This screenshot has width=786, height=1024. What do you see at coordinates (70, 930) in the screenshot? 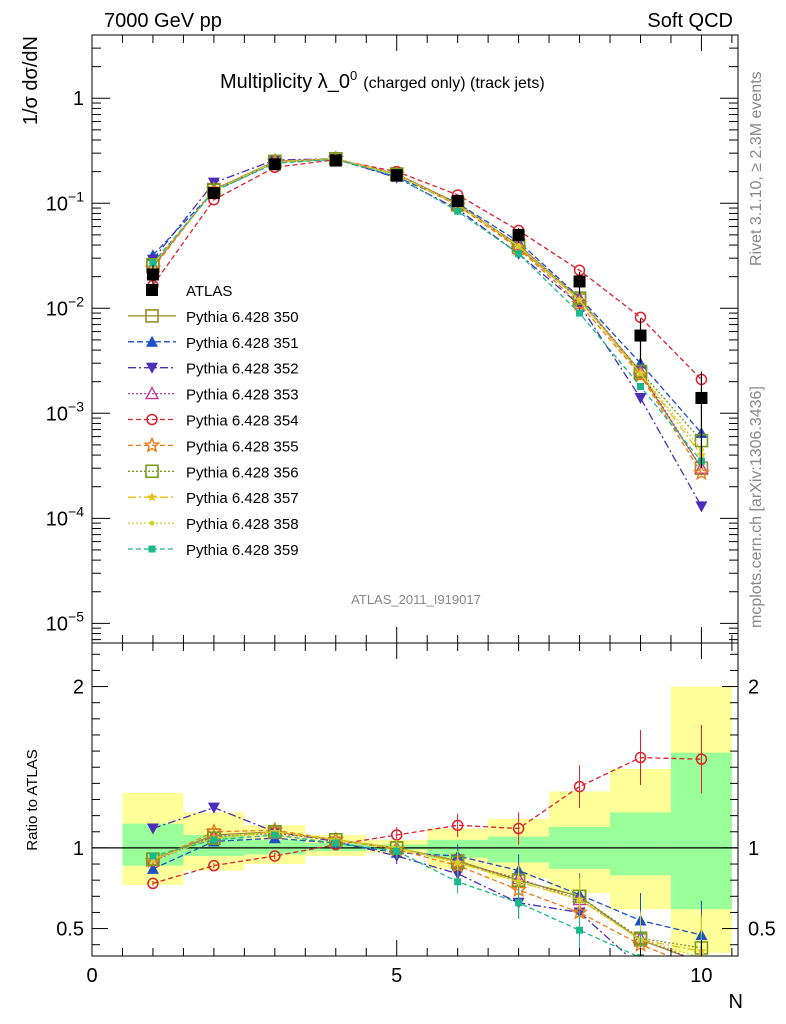
I see `y-tick-label-left: 0.5` at bounding box center [70, 930].